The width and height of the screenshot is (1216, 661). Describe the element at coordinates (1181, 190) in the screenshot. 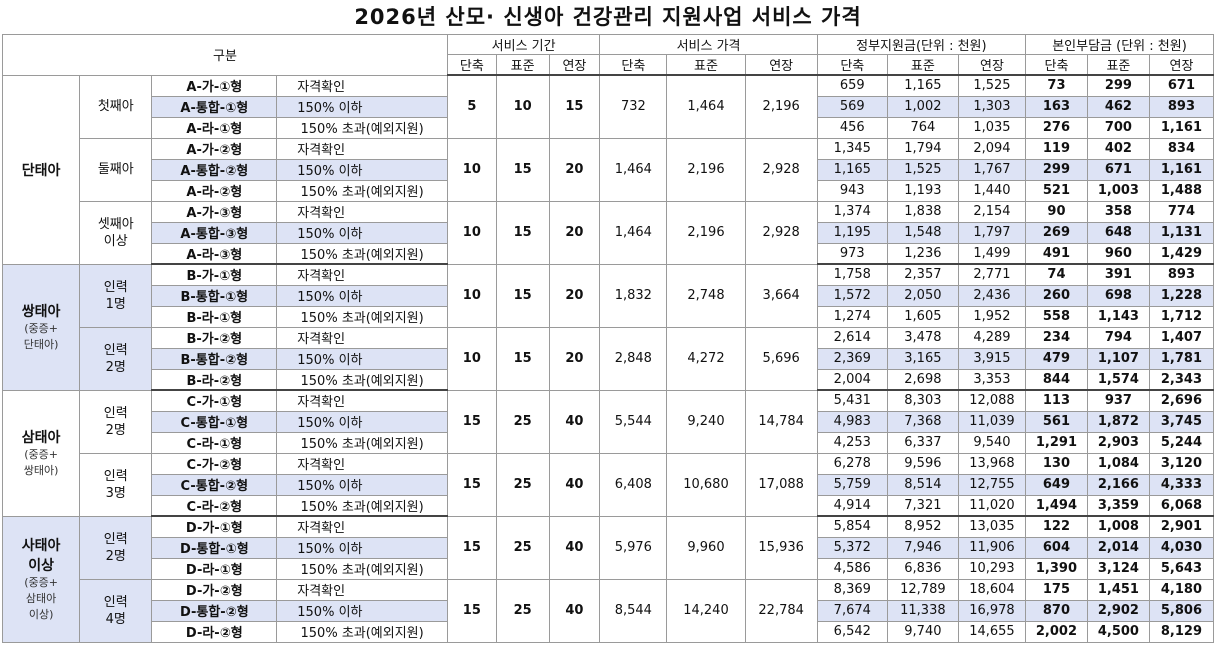

I see `self-extended: 1,488` at that location.